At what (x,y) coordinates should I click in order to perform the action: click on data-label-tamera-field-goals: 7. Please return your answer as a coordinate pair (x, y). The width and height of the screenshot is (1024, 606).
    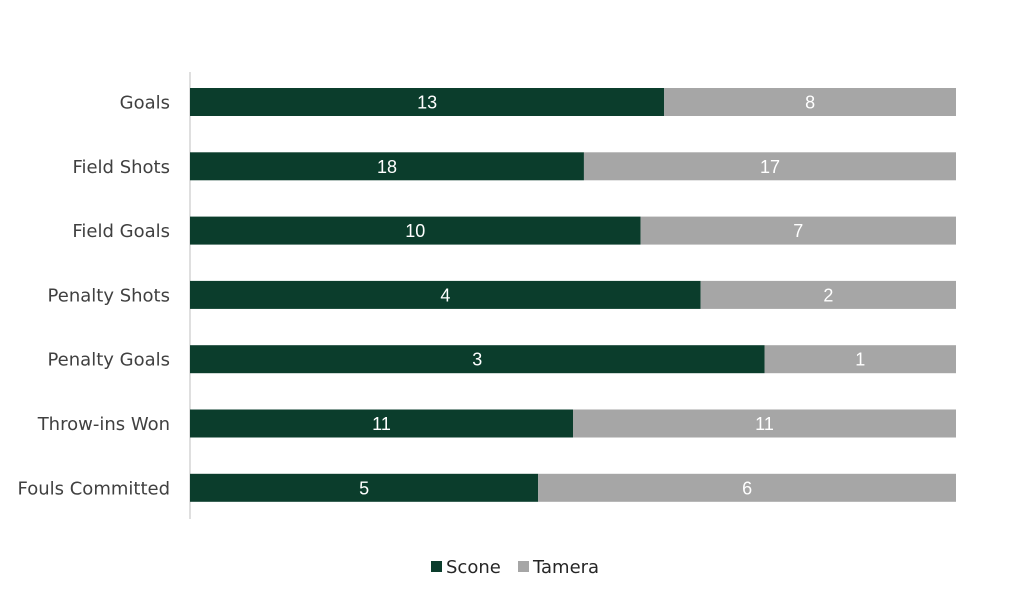
    Looking at the image, I should click on (798, 231).